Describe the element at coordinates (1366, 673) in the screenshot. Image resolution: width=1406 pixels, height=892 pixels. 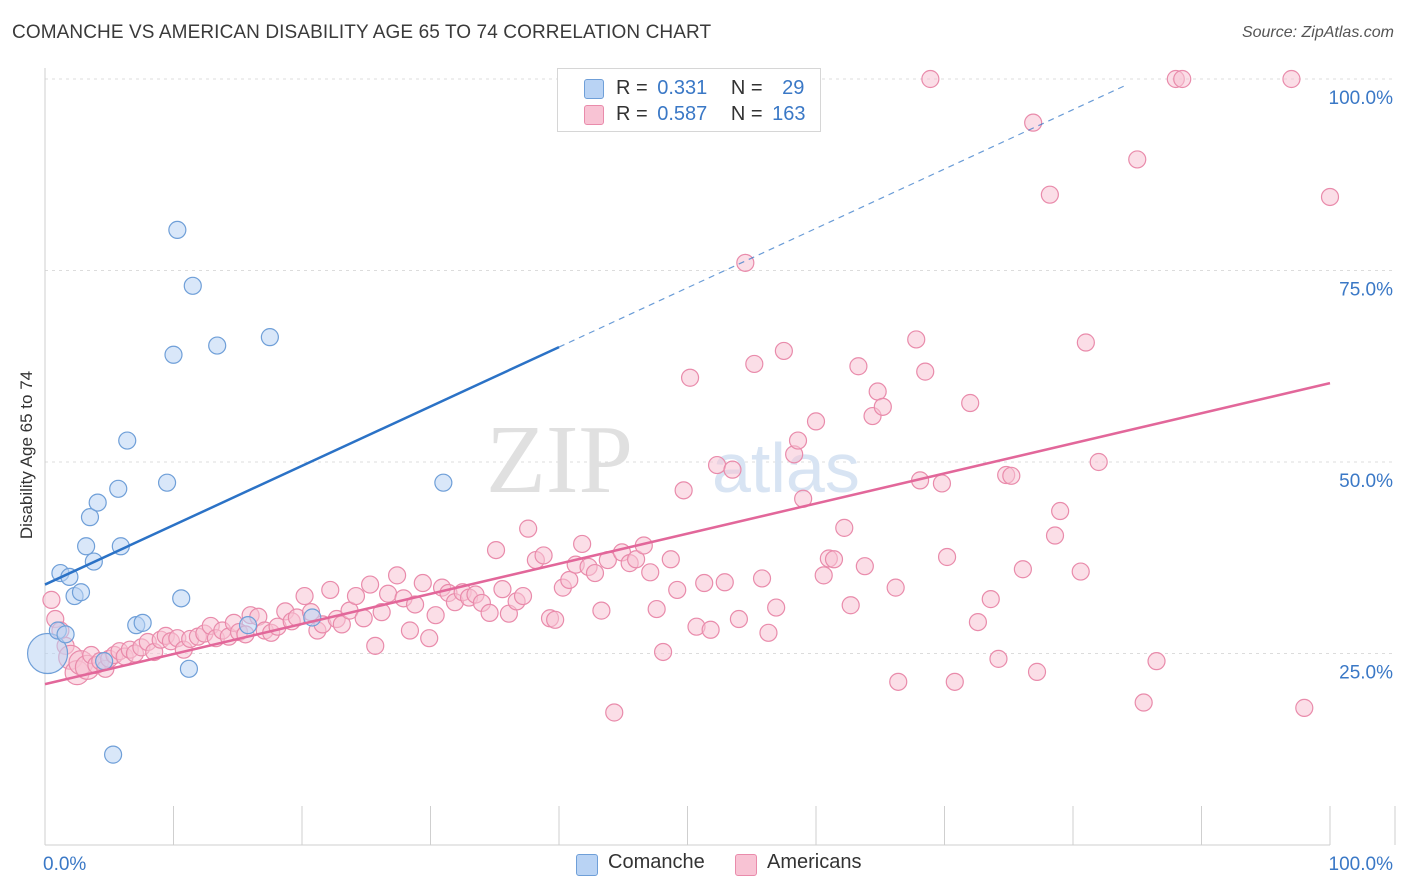
I see `y-tick-label: 25.0%` at that location.